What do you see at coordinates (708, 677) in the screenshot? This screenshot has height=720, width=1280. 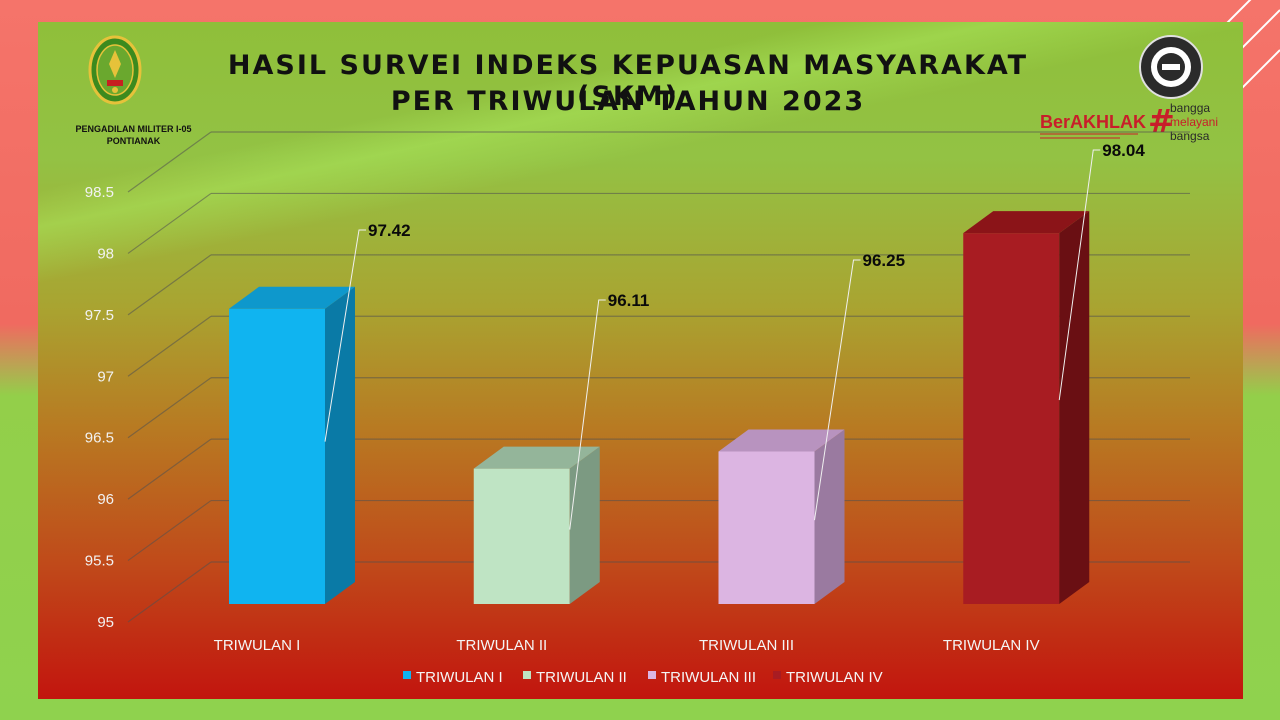 I see `legend-label: TRIWULAN III` at bounding box center [708, 677].